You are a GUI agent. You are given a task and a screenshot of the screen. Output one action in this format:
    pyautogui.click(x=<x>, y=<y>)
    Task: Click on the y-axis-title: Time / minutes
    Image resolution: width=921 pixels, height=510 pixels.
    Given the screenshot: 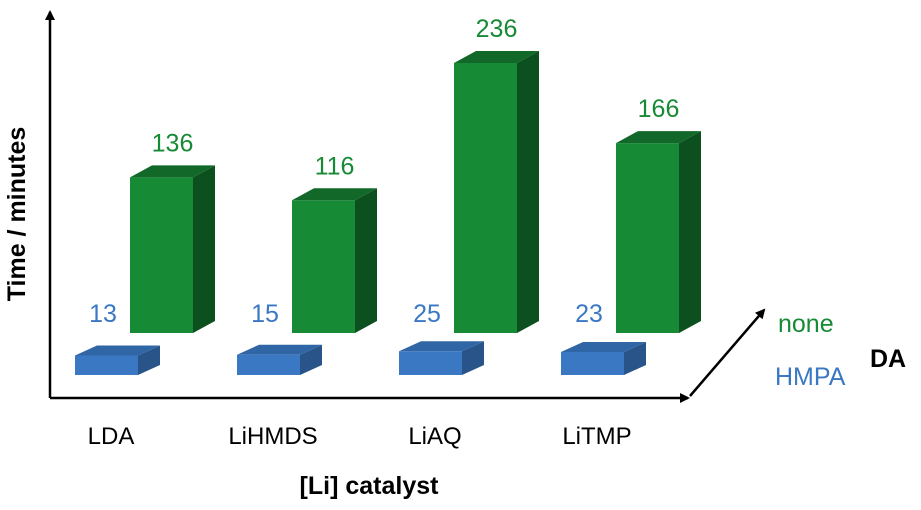 What is the action you would take?
    pyautogui.click(x=17, y=214)
    